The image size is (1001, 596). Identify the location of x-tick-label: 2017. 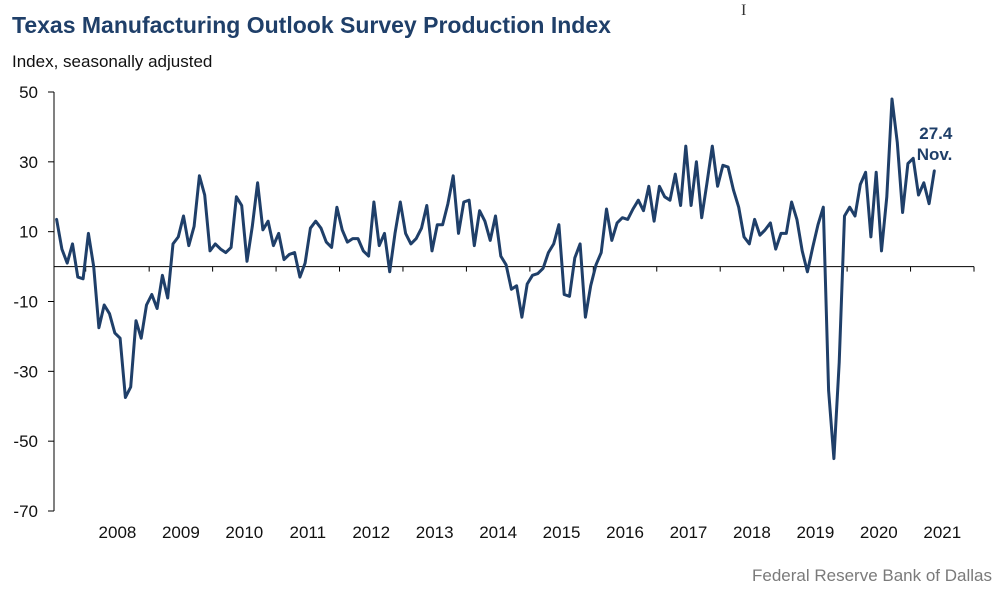
(689, 532).